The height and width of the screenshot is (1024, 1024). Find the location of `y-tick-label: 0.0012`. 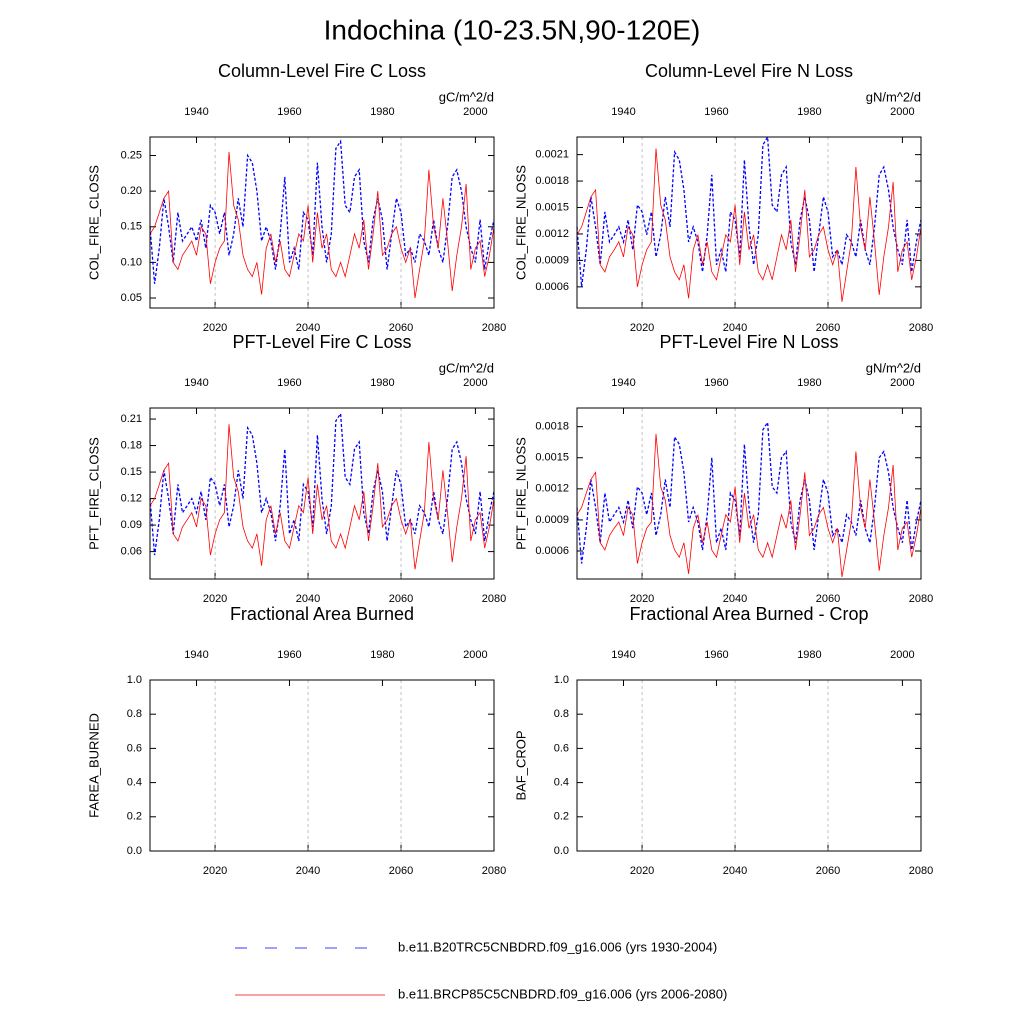

y-tick-label: 0.0012 is located at coordinates (552, 489).